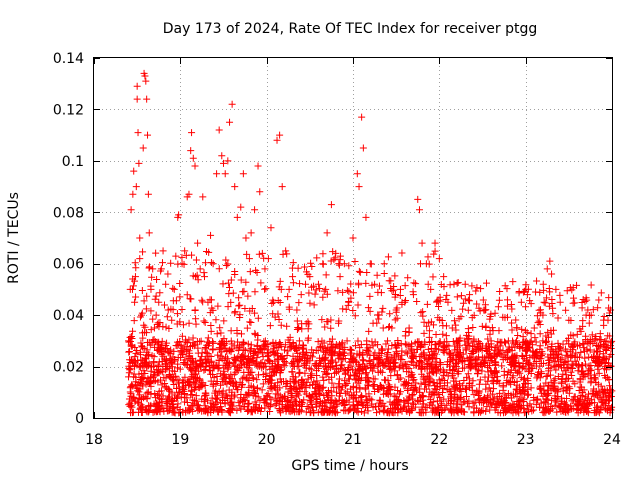  Describe the element at coordinates (68, 368) in the screenshot. I see `y-tick-label: 0.02` at that location.